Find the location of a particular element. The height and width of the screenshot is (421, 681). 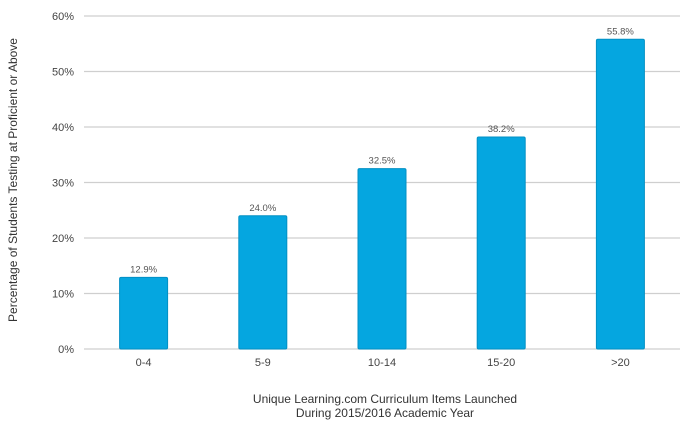

data-label: 24.0% is located at coordinates (262, 208).